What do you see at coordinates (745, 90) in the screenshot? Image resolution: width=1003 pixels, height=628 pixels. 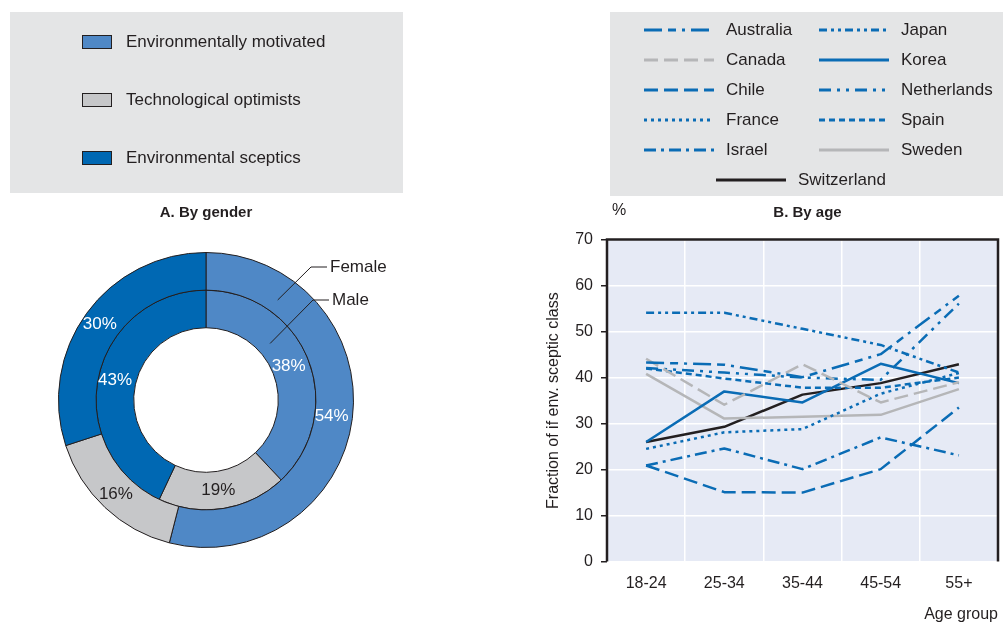 I see `legend-label: Chile` at bounding box center [745, 90].